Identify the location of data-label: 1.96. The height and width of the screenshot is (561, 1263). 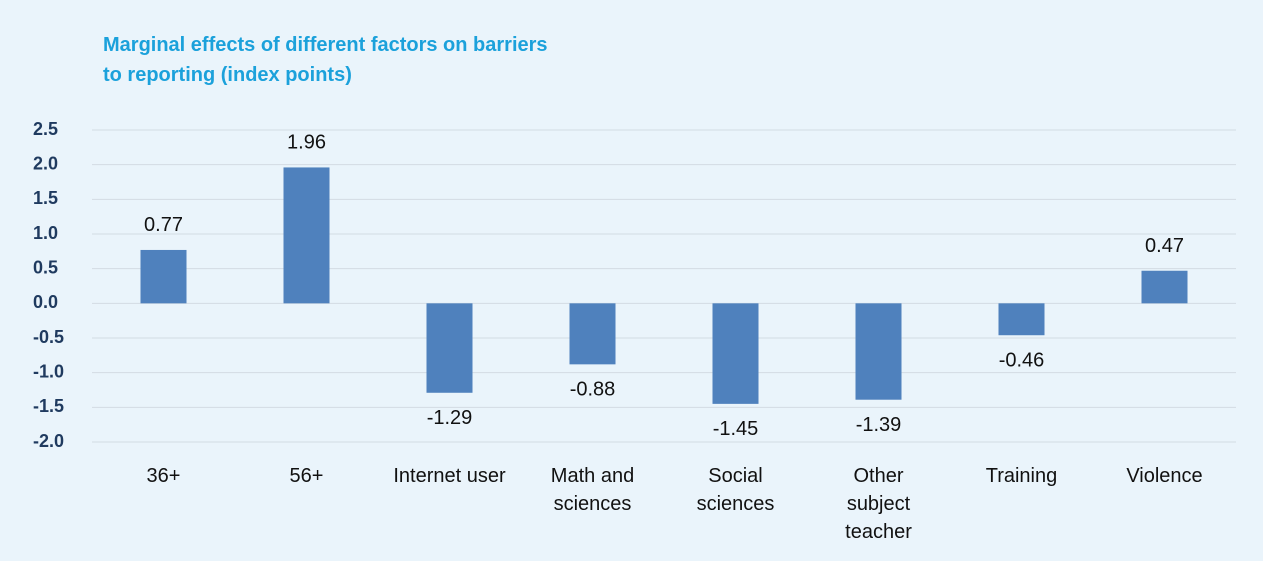
(306, 143).